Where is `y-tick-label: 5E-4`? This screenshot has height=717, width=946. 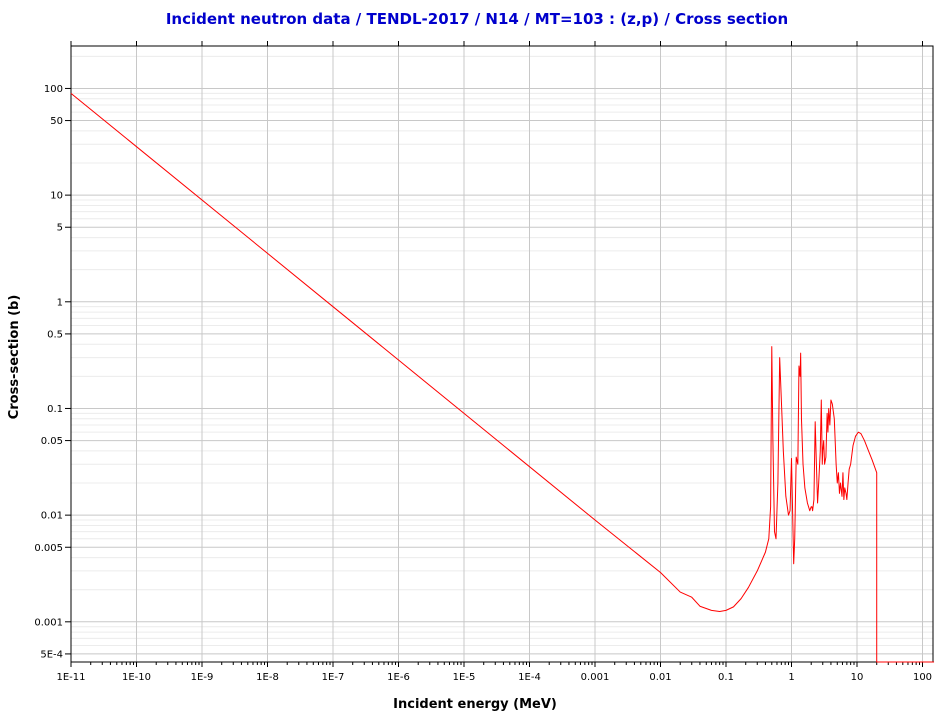 y-tick-label: 5E-4 is located at coordinates (51, 654).